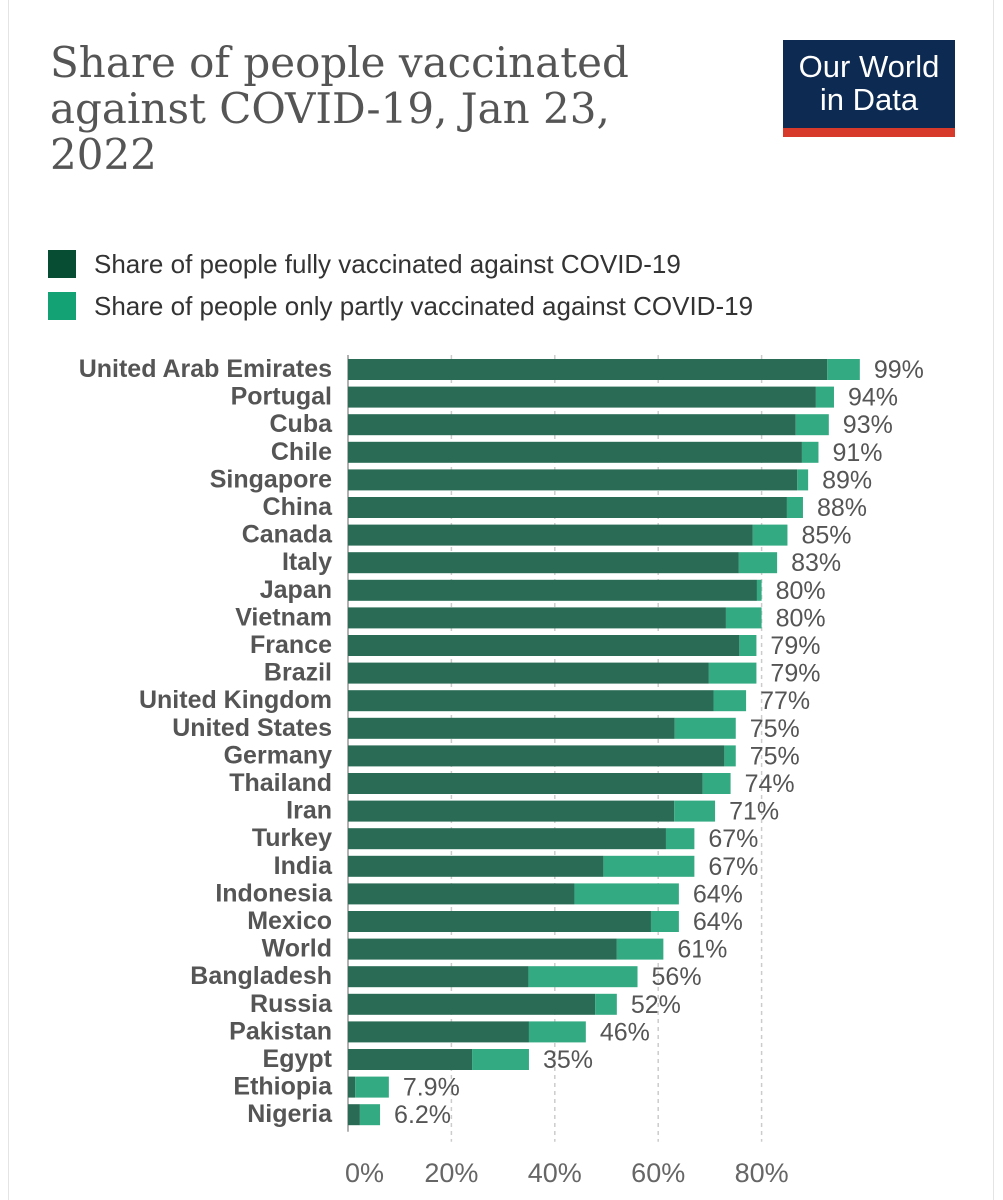  Describe the element at coordinates (296, 590) in the screenshot. I see `category-label: Japan` at that location.